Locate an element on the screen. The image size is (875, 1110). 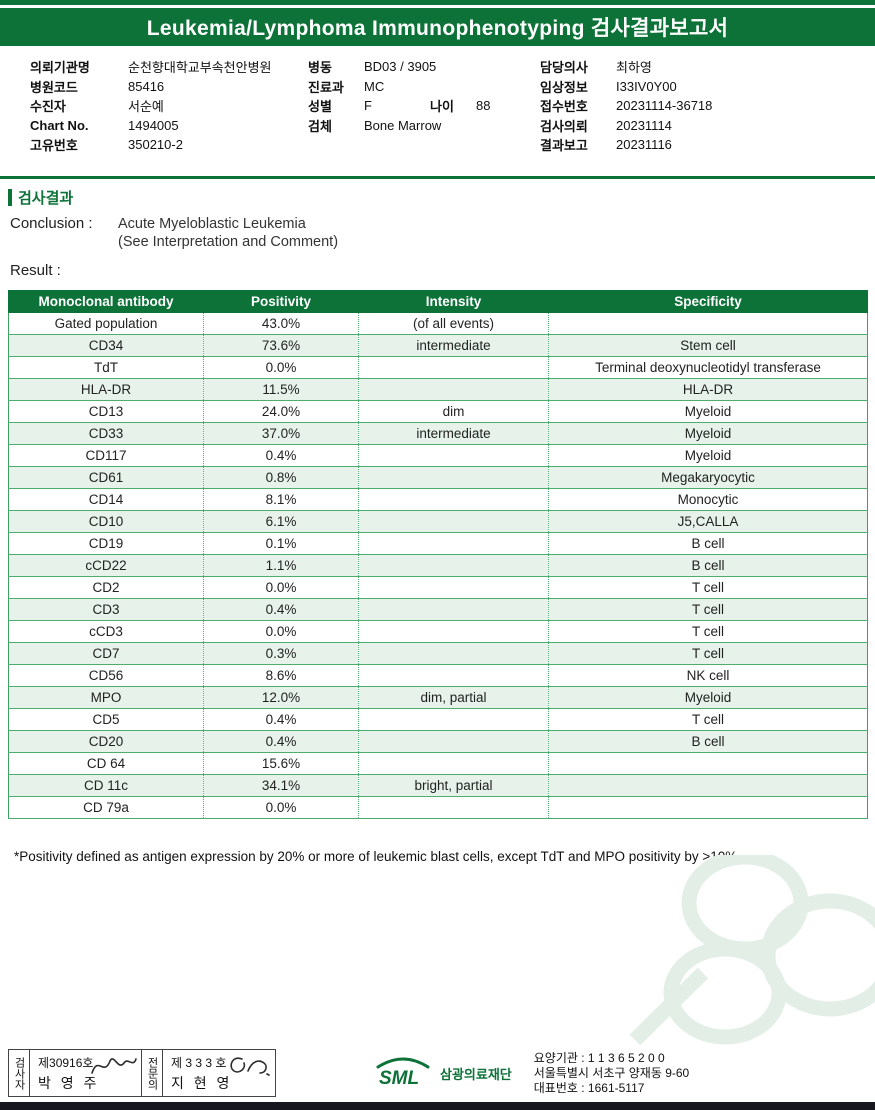
table-cell: 0.8% is located at coordinates (281, 477).